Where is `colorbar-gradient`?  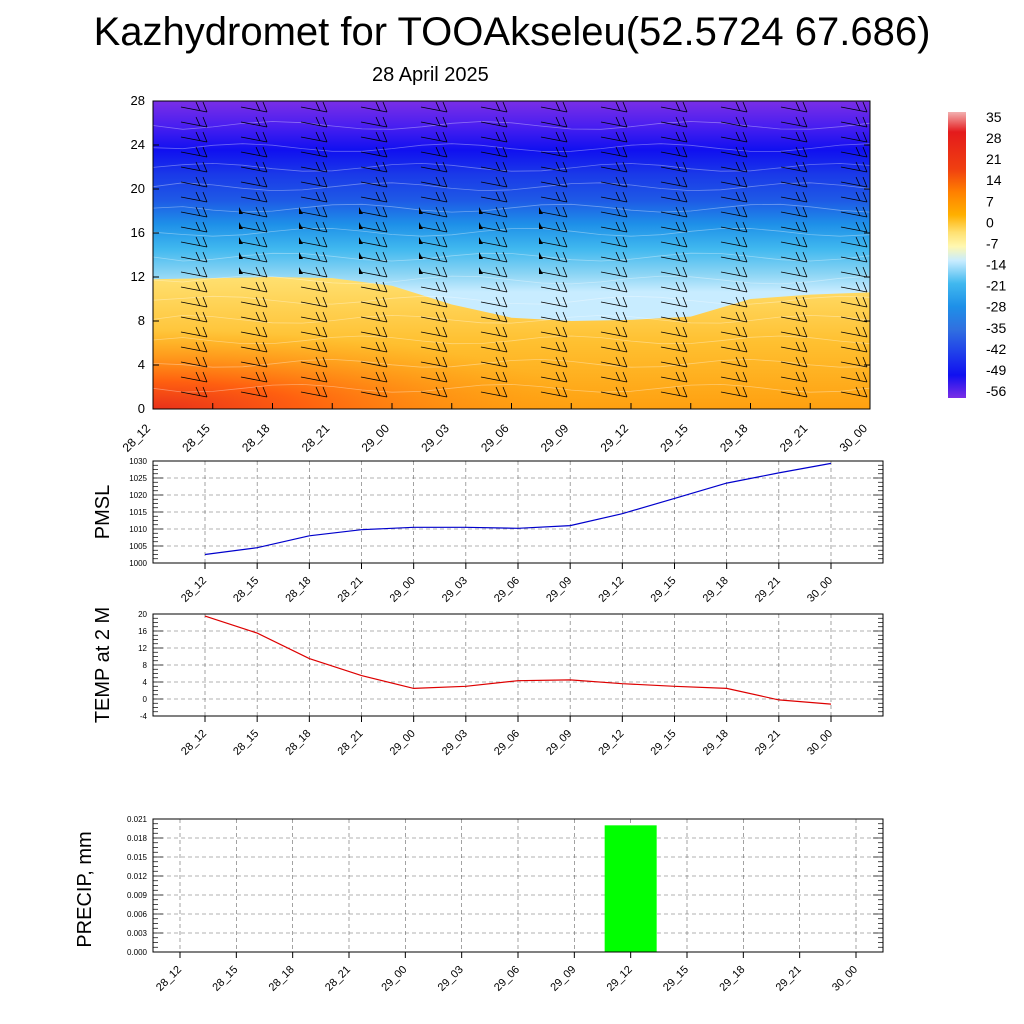
colorbar-gradient is located at coordinates (957, 255).